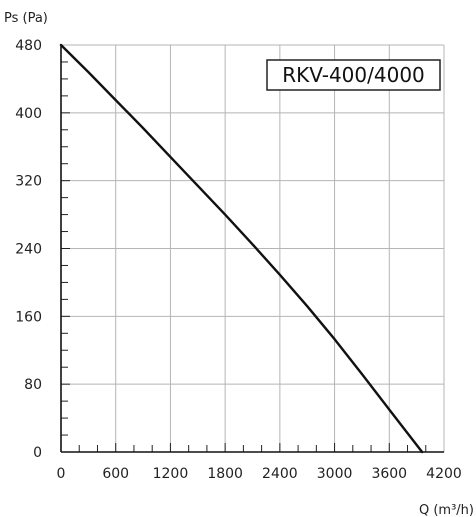 The image size is (476, 517). Describe the element at coordinates (26, 18) in the screenshot. I see `y-axis-title: Ps (Pa)` at that location.